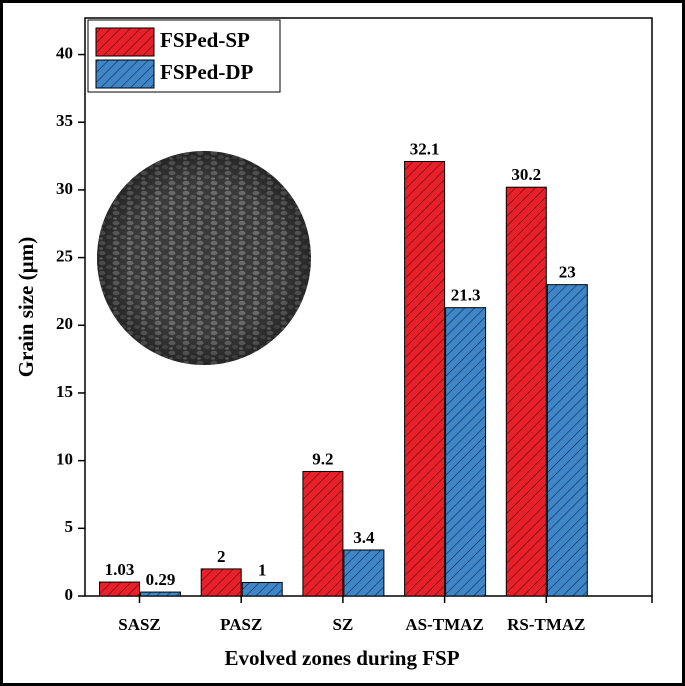 Image resolution: width=685 pixels, height=686 pixels. What do you see at coordinates (69, 526) in the screenshot?
I see `y-tick-label: 5` at bounding box center [69, 526].